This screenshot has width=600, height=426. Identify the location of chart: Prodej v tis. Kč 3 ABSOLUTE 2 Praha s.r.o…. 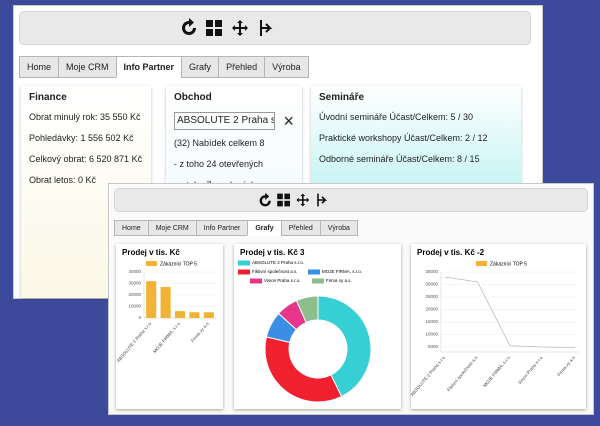
(305, 325).